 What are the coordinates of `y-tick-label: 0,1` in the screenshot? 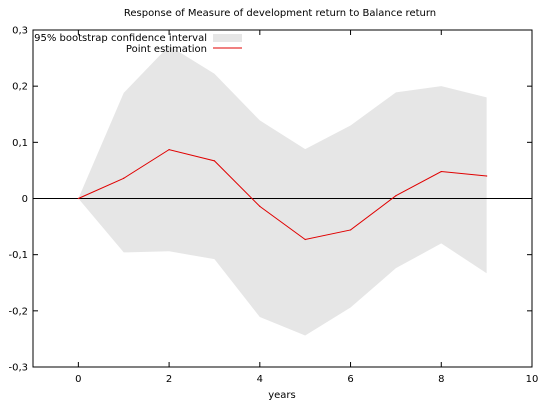 It's located at (20, 143).